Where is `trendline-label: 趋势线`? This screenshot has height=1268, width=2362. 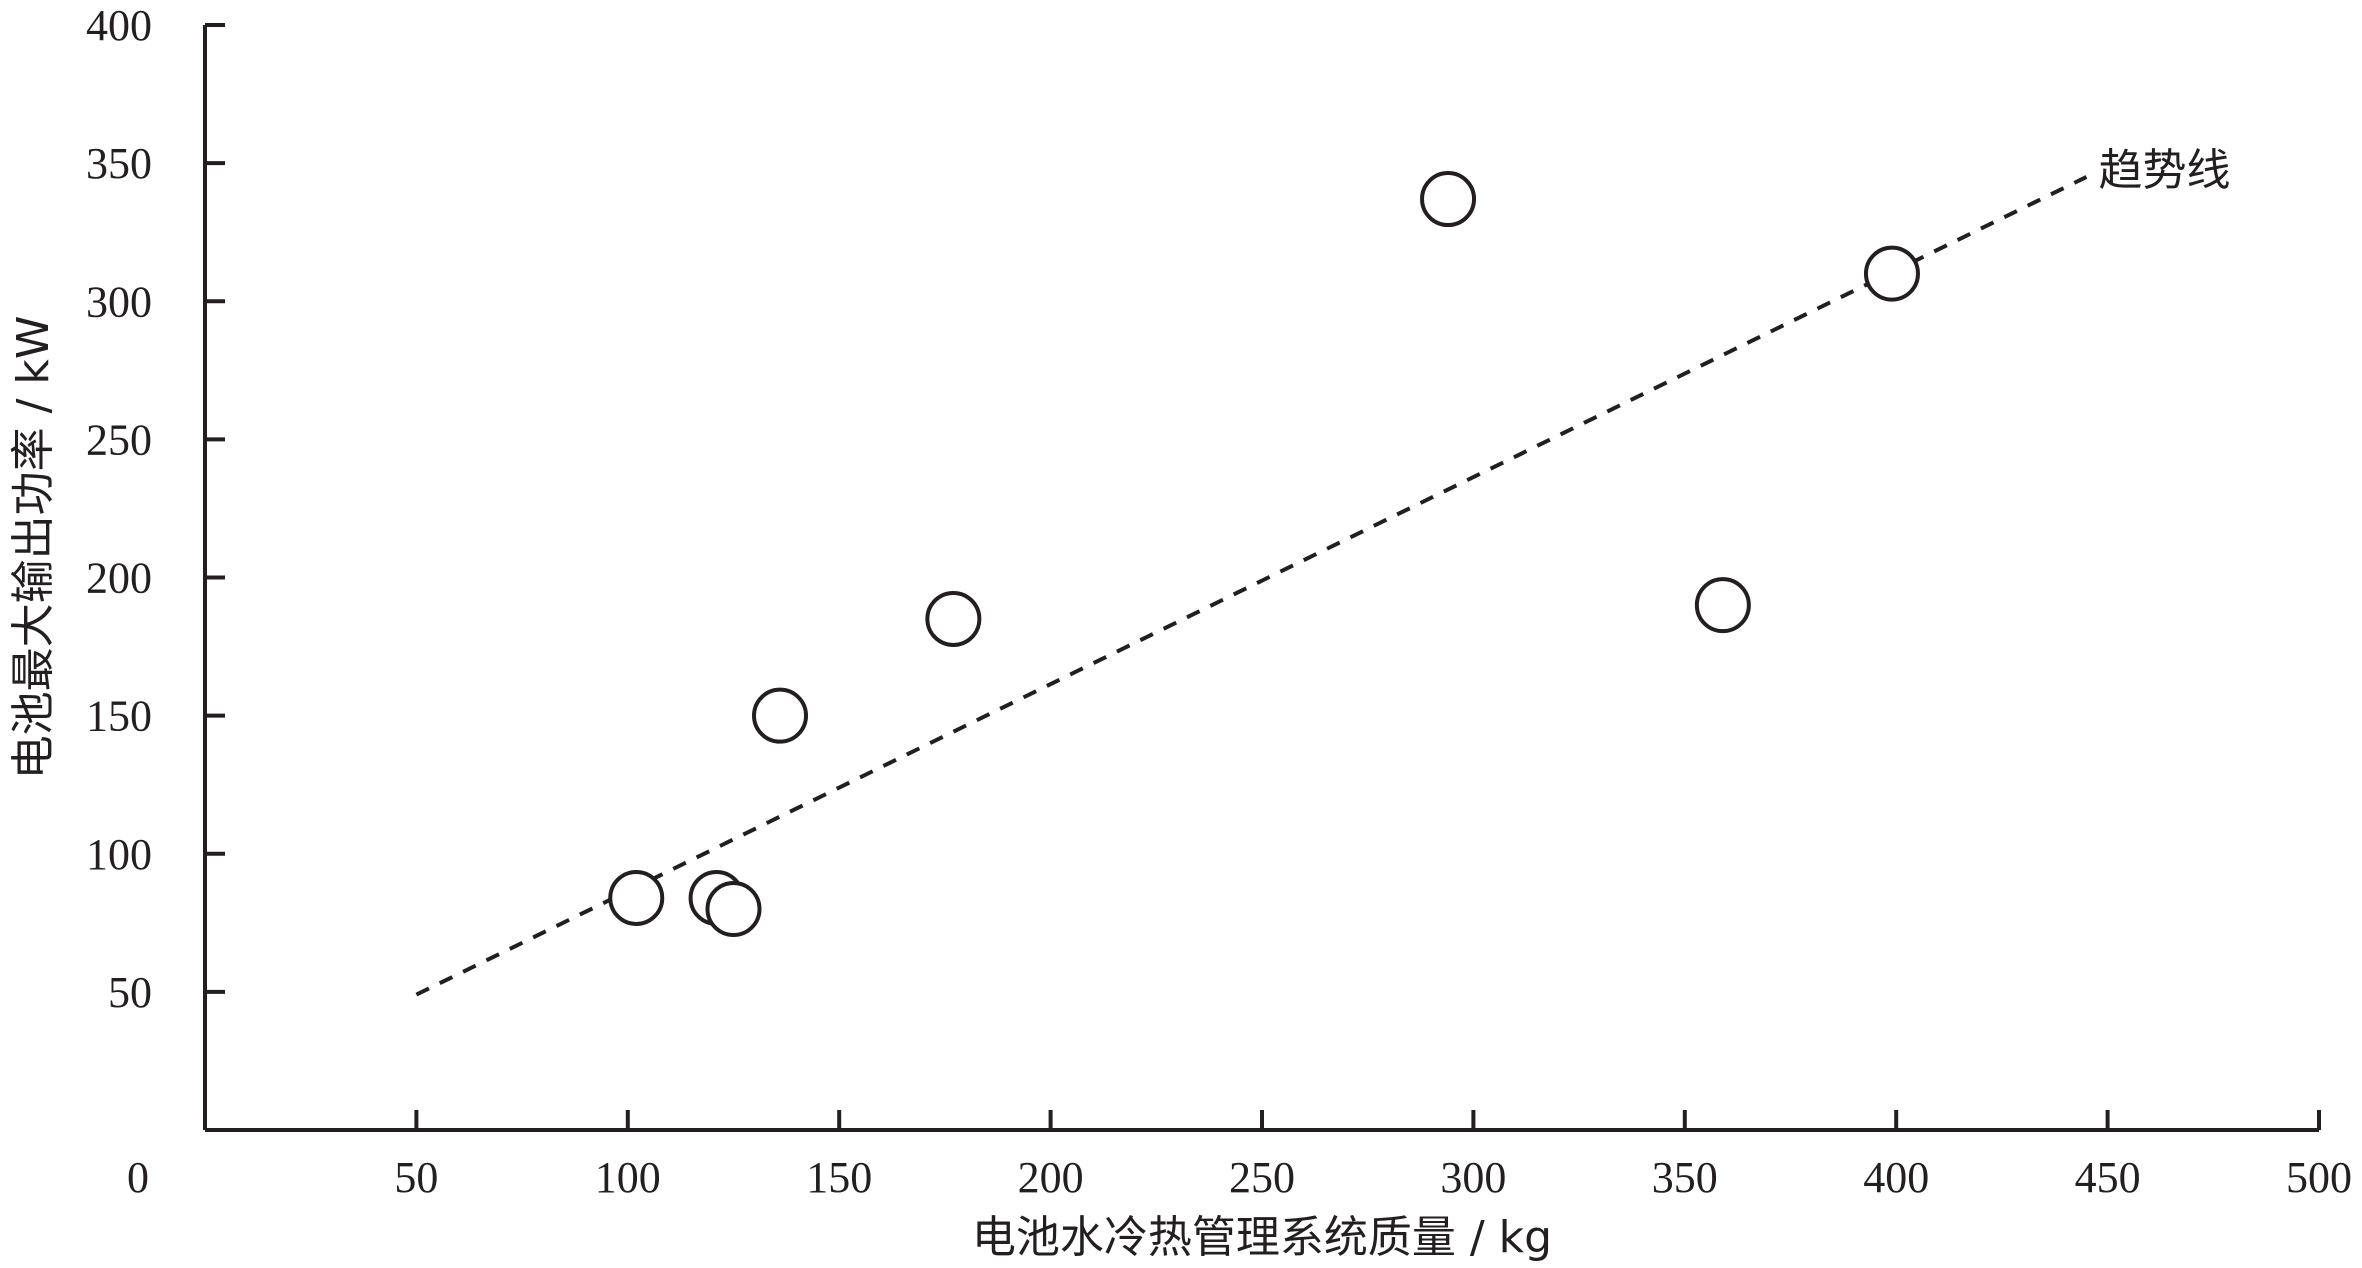
trendline-label: 趋势线 is located at coordinates (2164, 170).